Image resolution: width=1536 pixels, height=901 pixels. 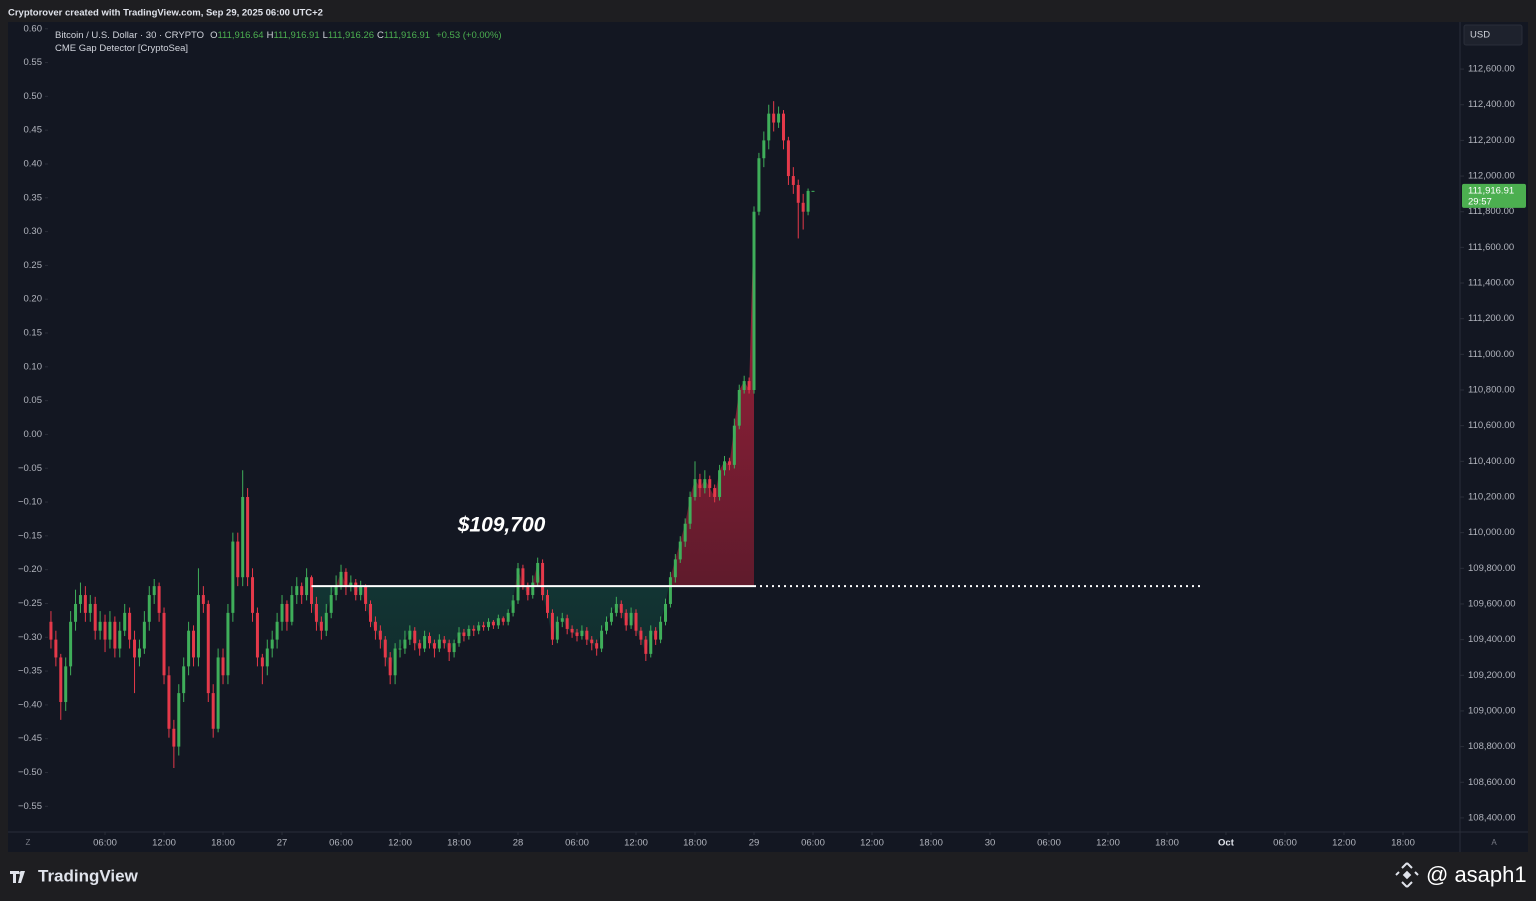 I want to click on gap-label: $109,700, so click(x=501, y=525).